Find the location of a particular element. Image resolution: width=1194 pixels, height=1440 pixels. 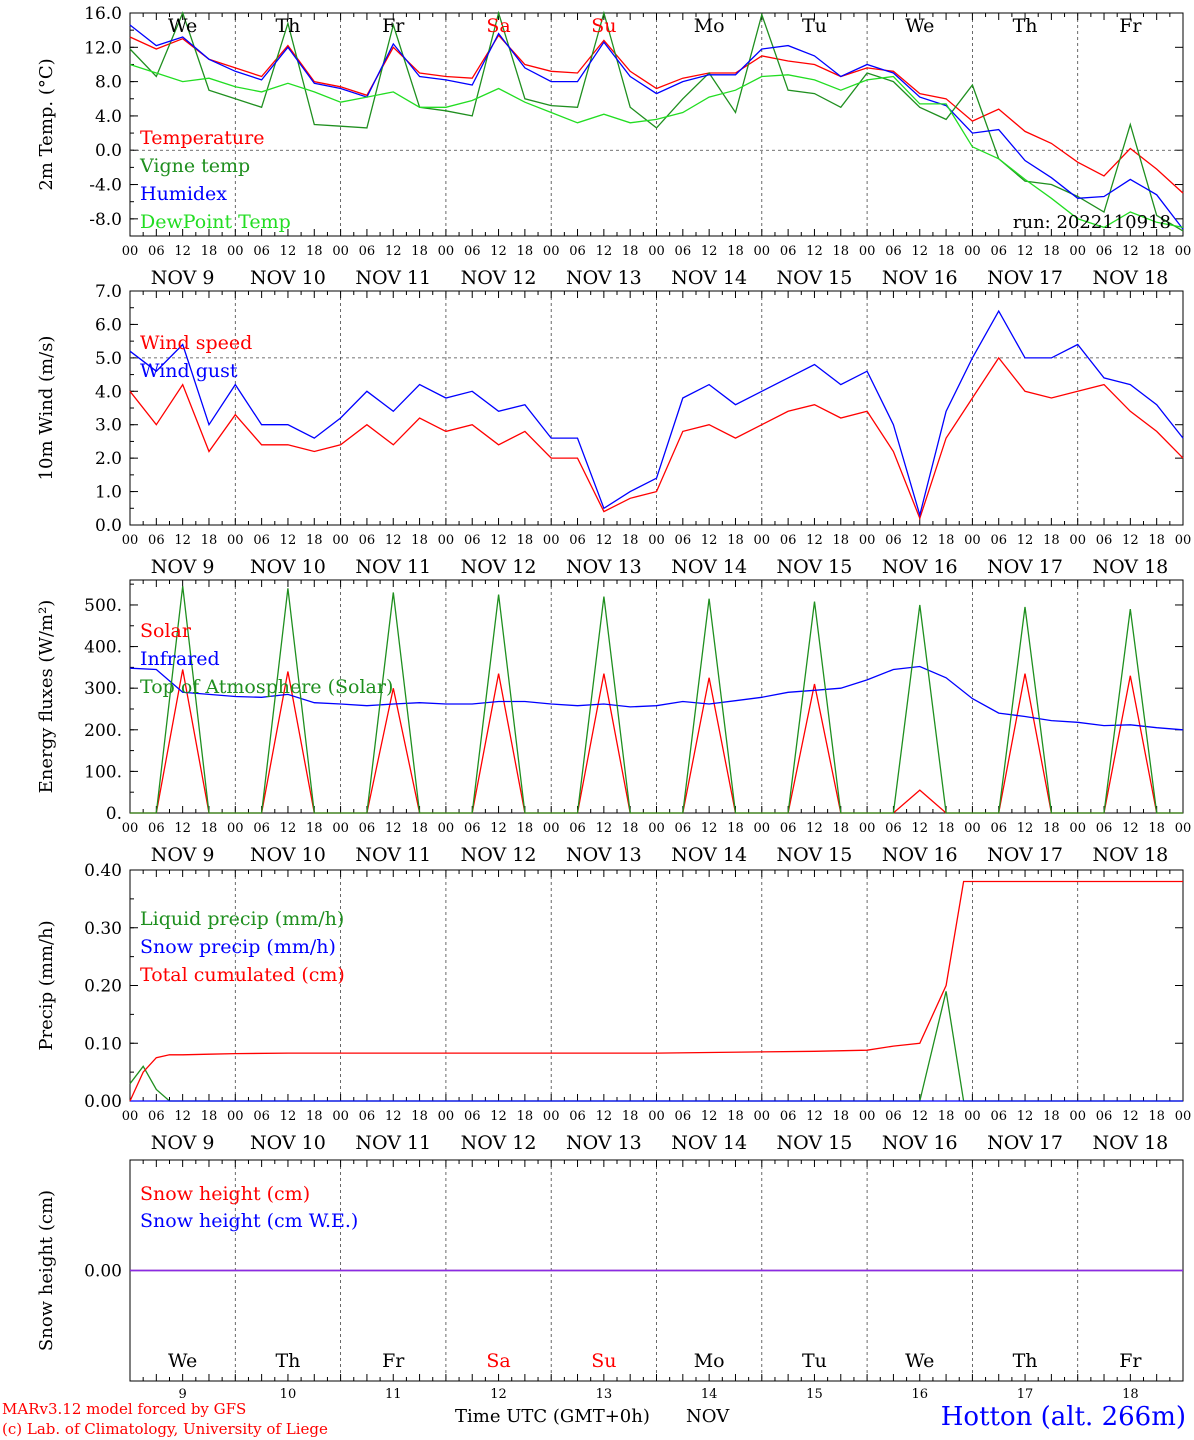

day-number-label: 10 is located at coordinates (288, 1394).